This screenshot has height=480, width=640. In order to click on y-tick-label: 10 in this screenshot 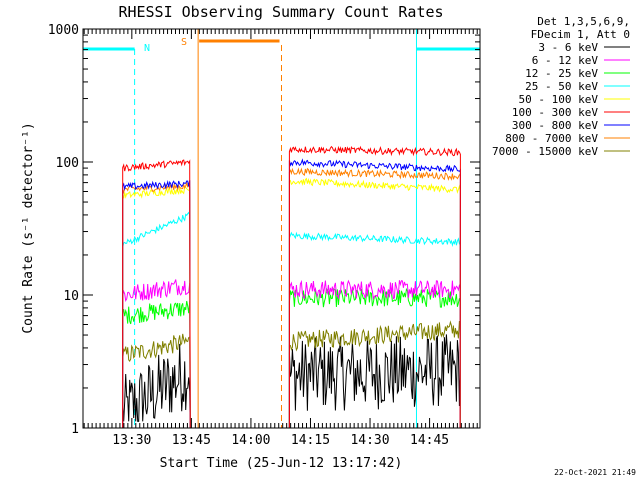, I will do `click(71, 296)`.